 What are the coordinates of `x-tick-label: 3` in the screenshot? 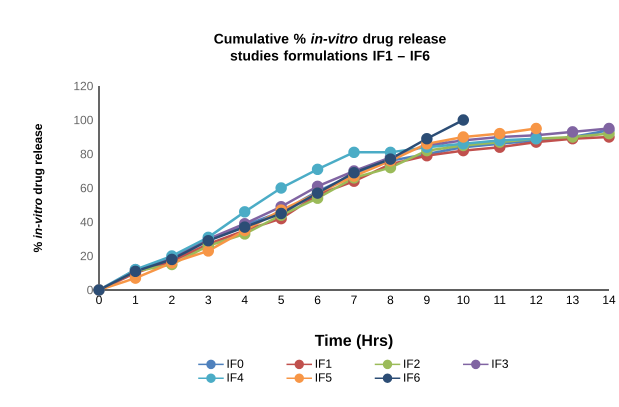 It's located at (208, 300).